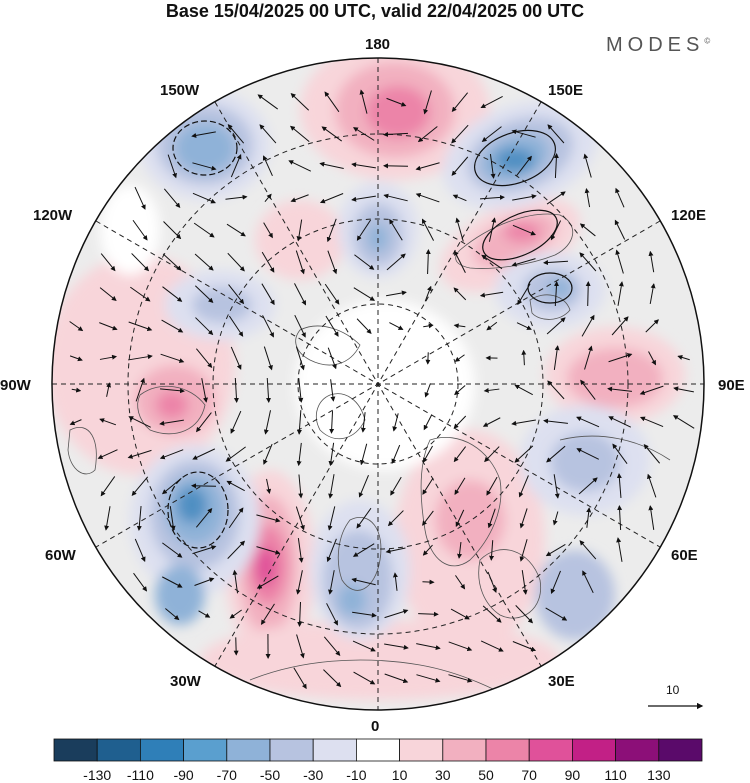 The image size is (750, 783). Describe the element at coordinates (443, 775) in the screenshot. I see `colorbar-tick-label: 30` at that location.